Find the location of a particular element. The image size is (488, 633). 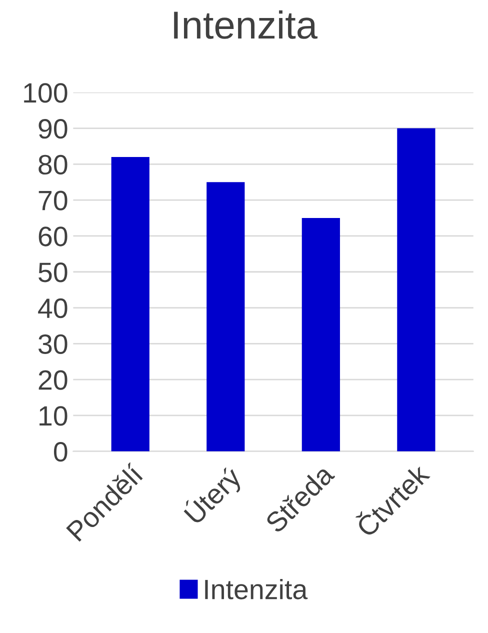

y-tick-label: 10 is located at coordinates (54, 416).